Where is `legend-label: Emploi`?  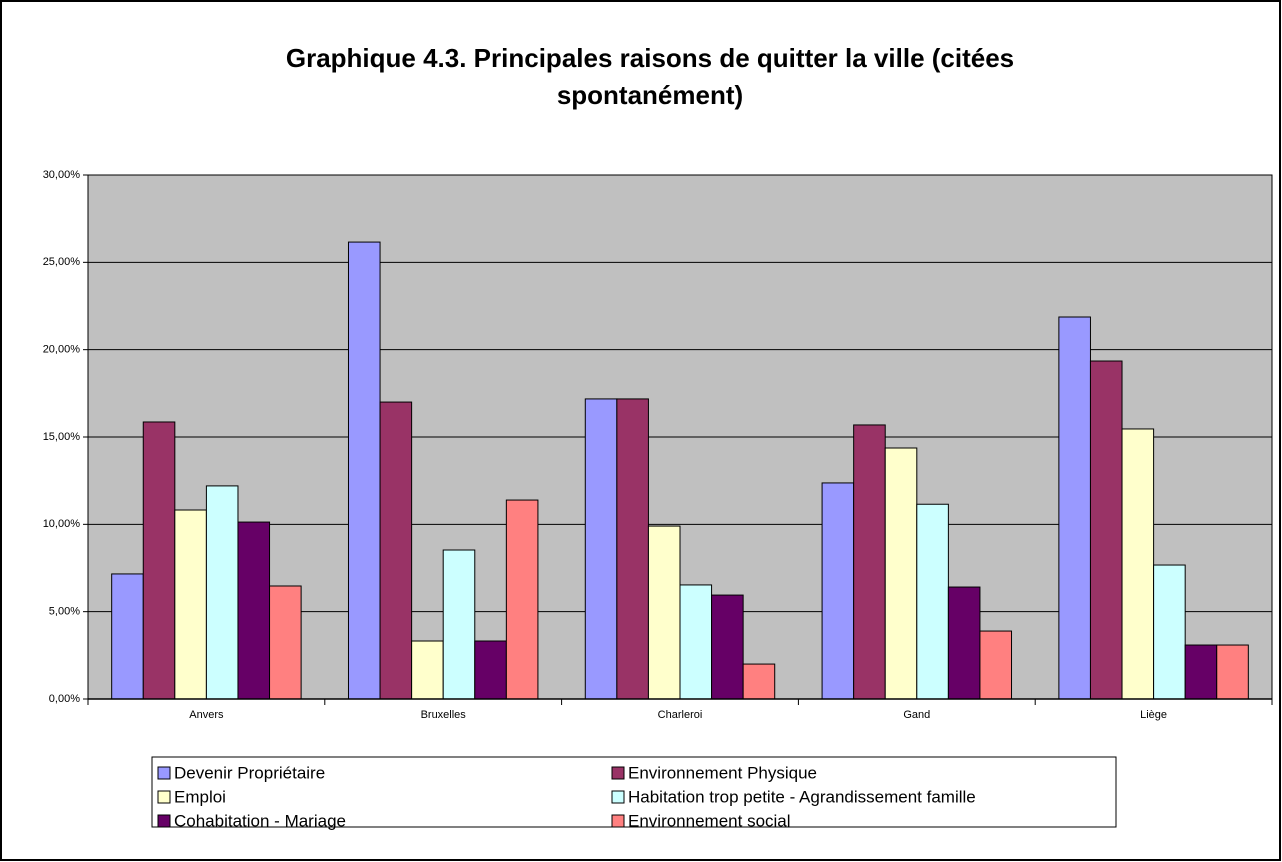 legend-label: Emploi is located at coordinates (200, 796).